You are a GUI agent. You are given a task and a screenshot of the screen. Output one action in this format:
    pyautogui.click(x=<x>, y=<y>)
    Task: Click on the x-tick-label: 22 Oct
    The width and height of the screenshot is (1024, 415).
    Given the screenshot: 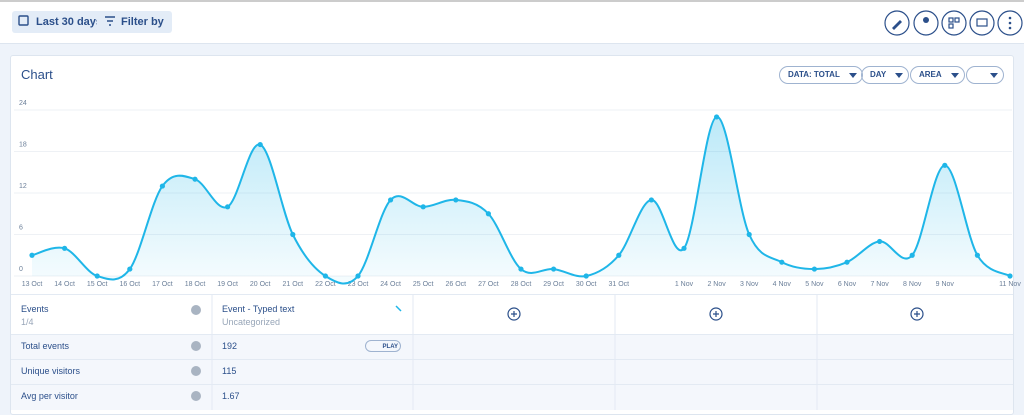 What is the action you would take?
    pyautogui.click(x=325, y=284)
    